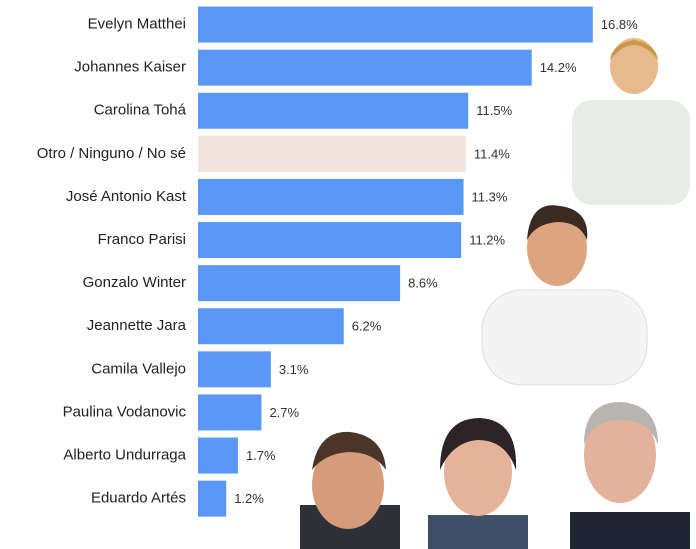 The image size is (696, 549). I want to click on value-label: 11.5%, so click(494, 110).